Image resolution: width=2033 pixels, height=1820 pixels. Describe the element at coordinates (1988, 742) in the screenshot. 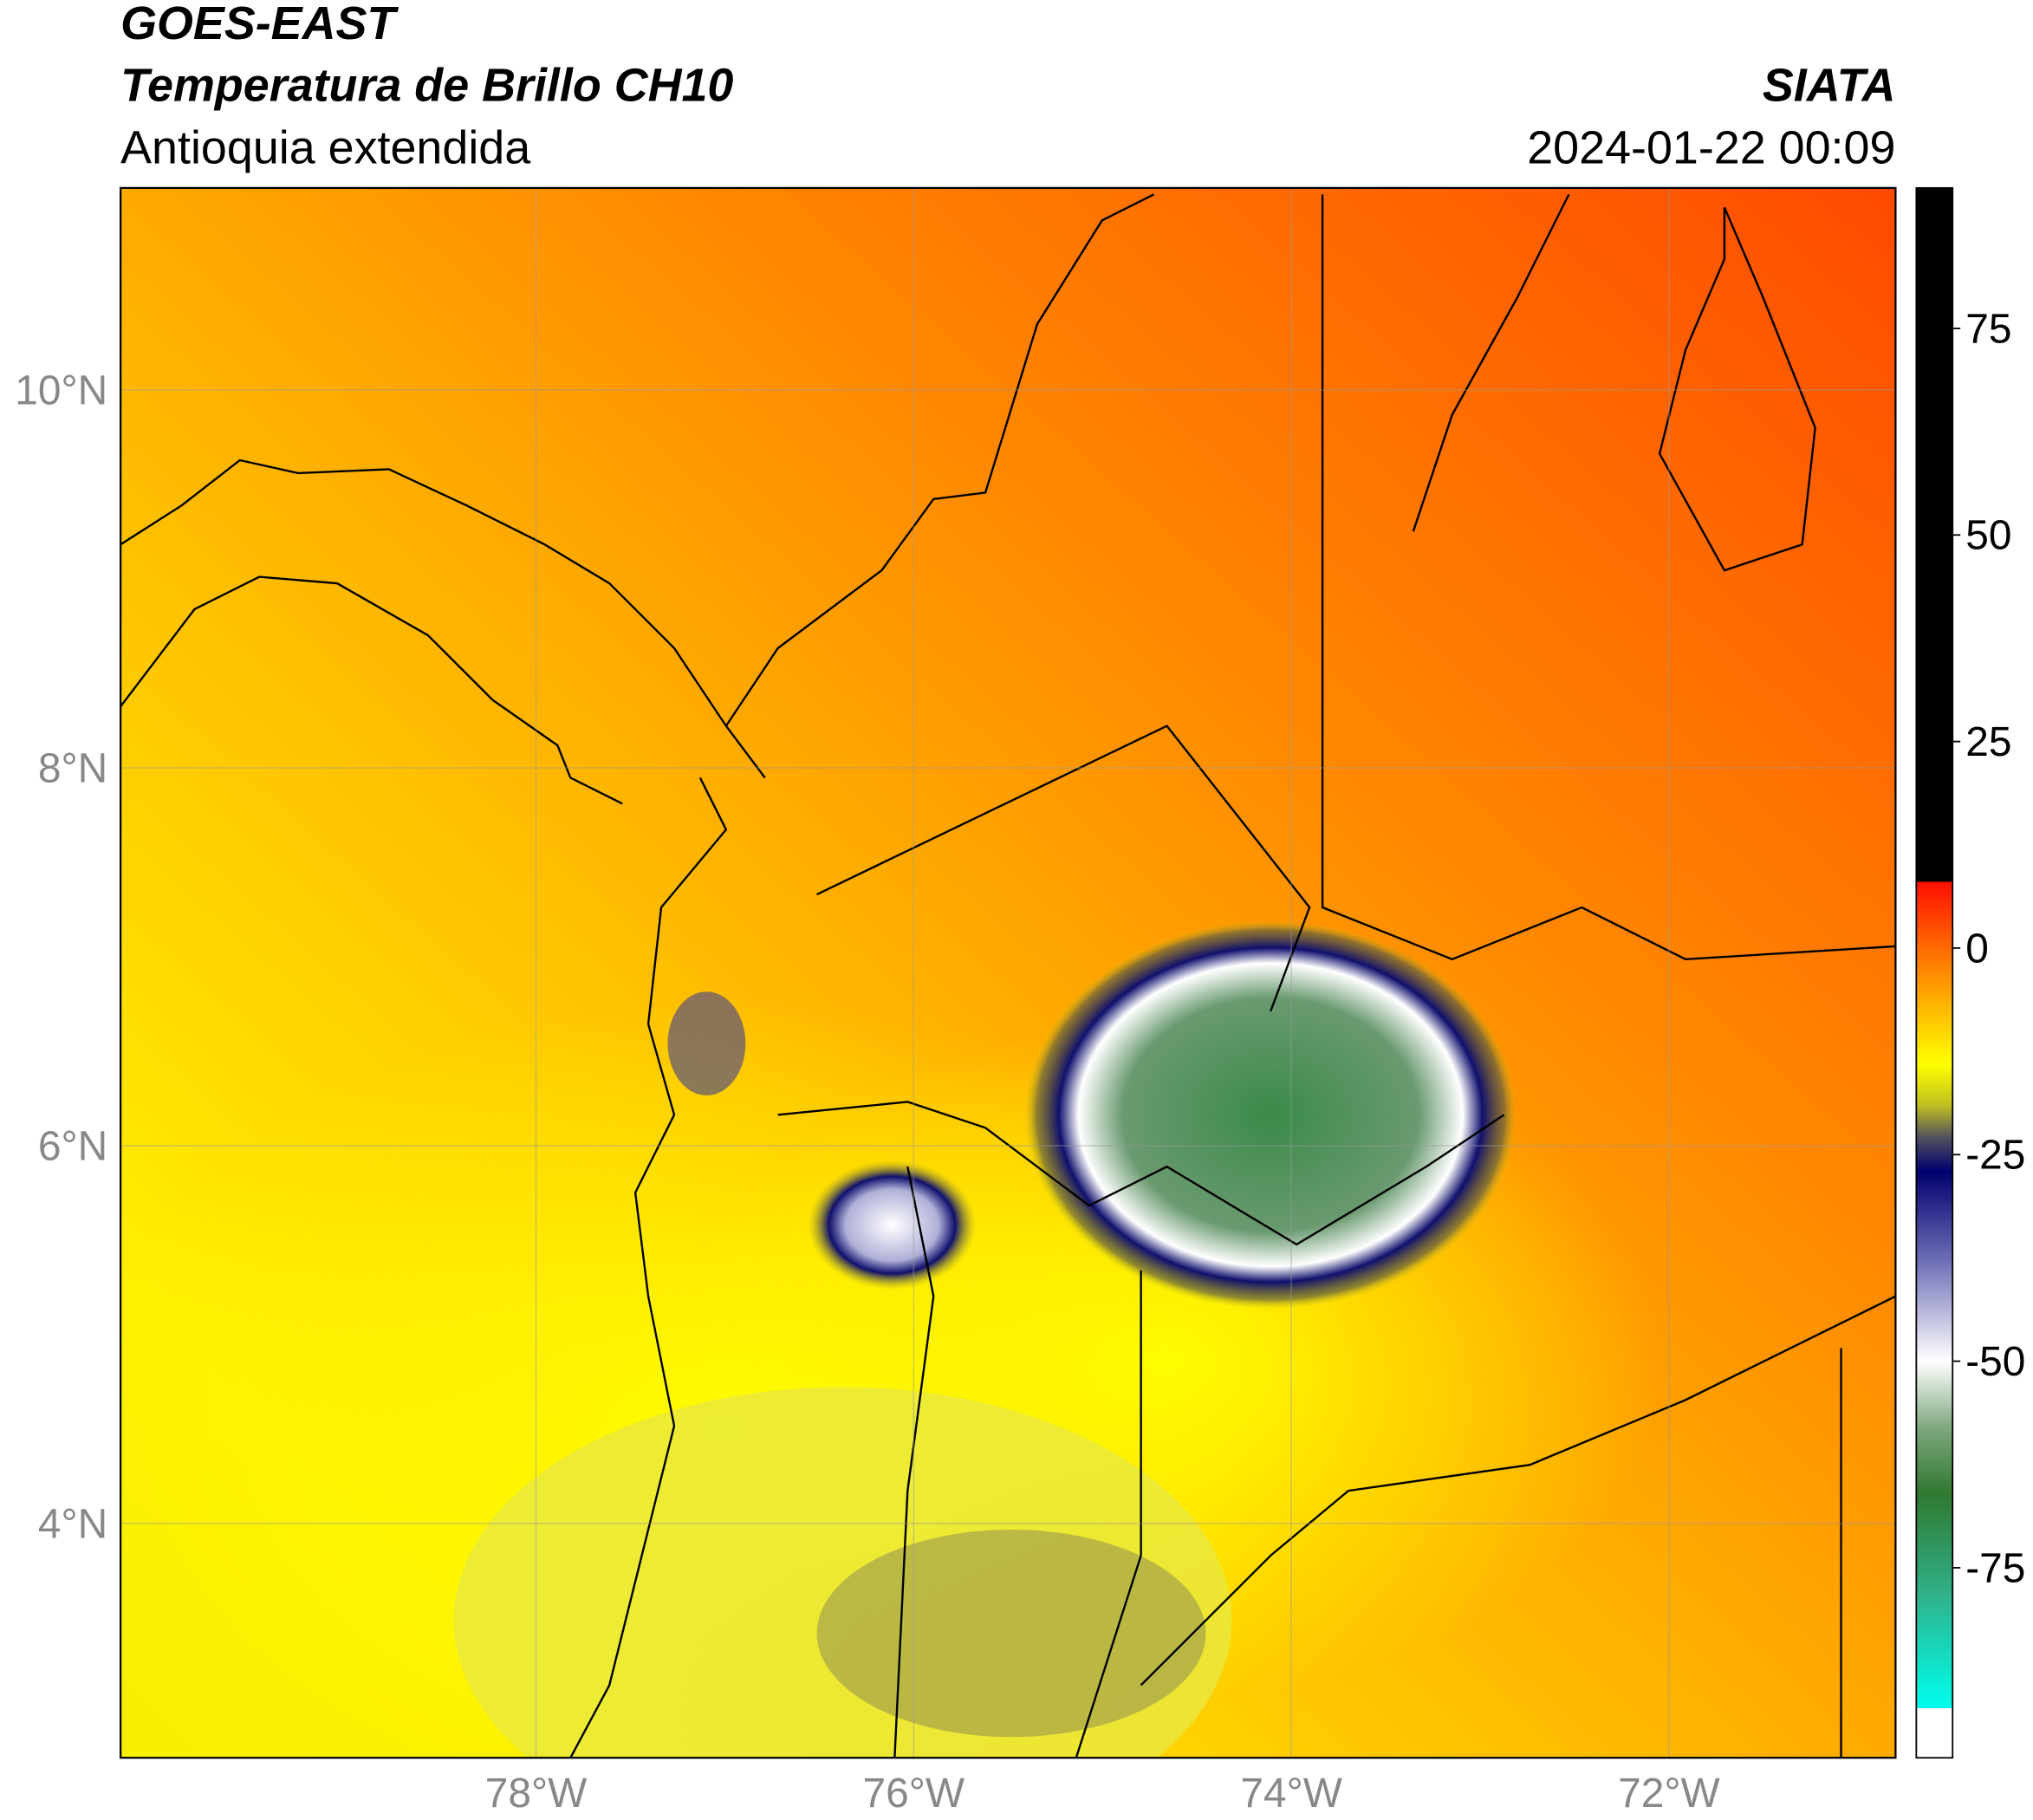

I see `colorbar-tick-label: 25` at that location.